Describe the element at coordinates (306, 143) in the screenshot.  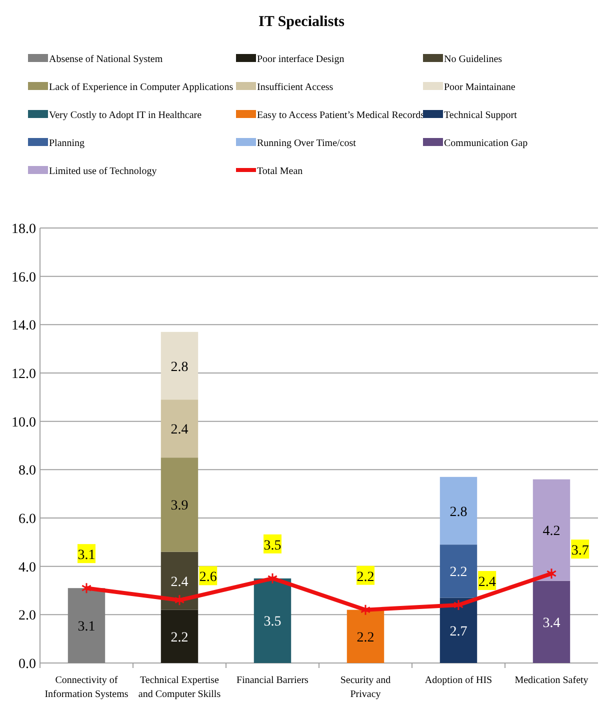
I see `legend-label: Running Over Time/cost` at that location.